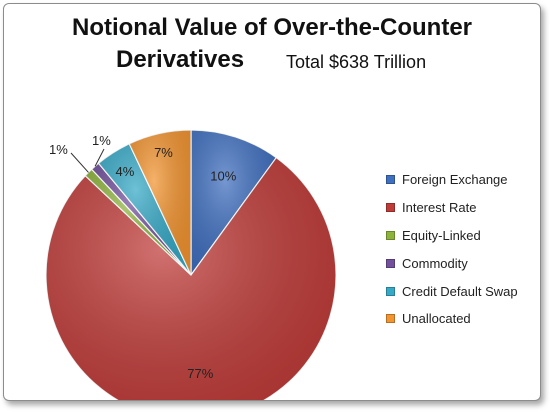  What do you see at coordinates (163, 152) in the screenshot?
I see `pie-label-unallocated: 7%` at bounding box center [163, 152].